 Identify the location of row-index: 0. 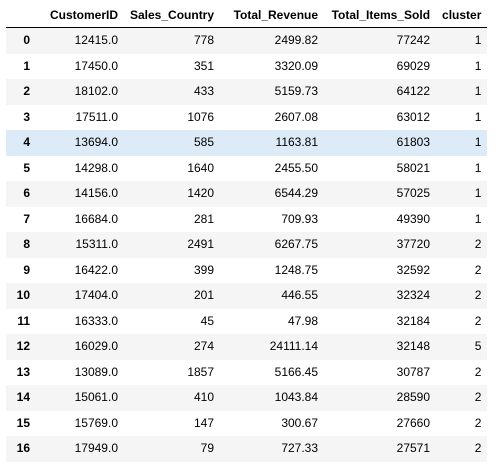
(26, 40).